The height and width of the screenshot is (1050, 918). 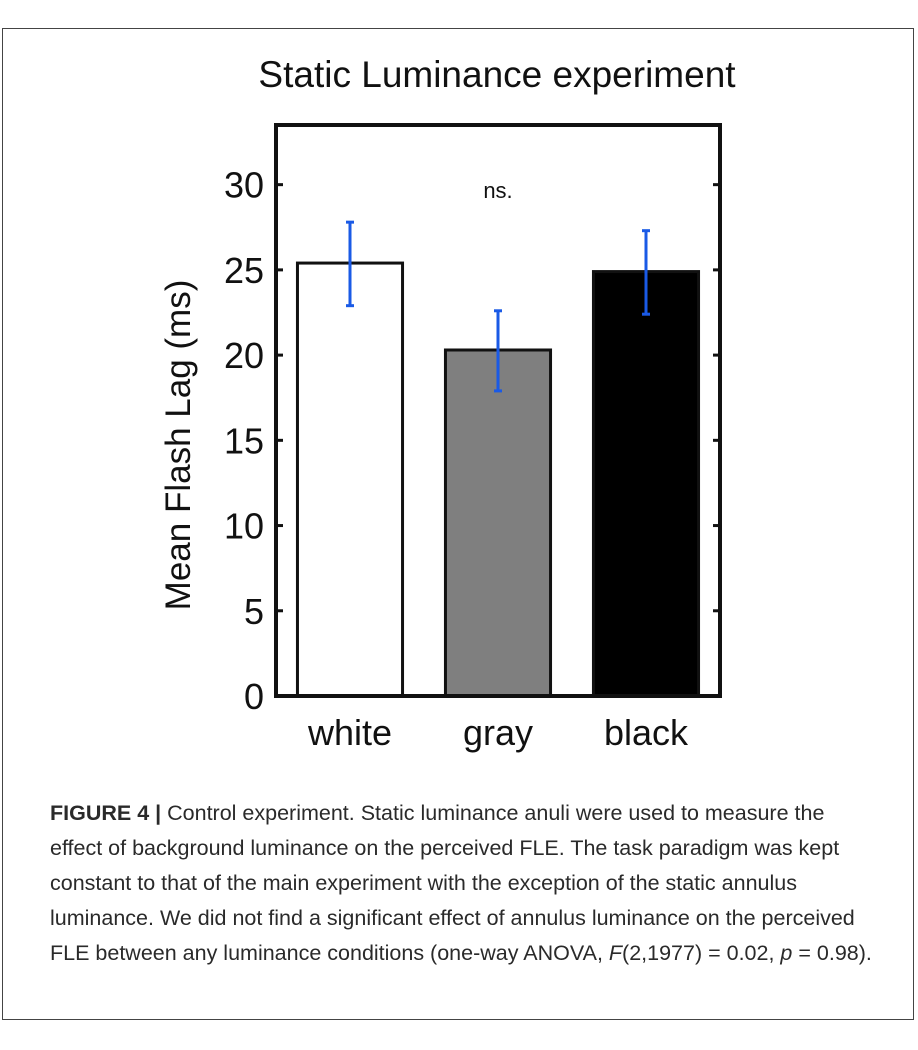 I want to click on bar-gray, so click(x=498, y=523).